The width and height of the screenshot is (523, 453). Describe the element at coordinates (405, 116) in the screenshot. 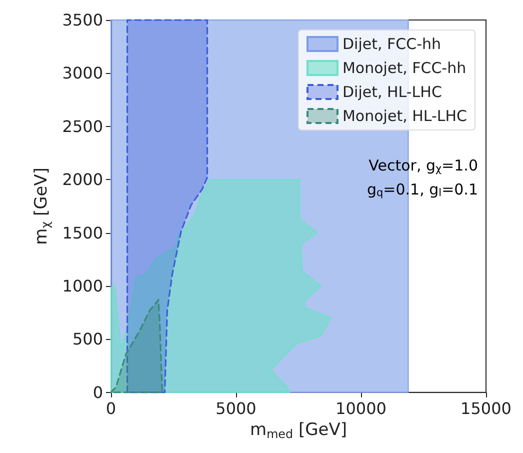

I see `legend-label: Monojet, HL-LHC` at that location.